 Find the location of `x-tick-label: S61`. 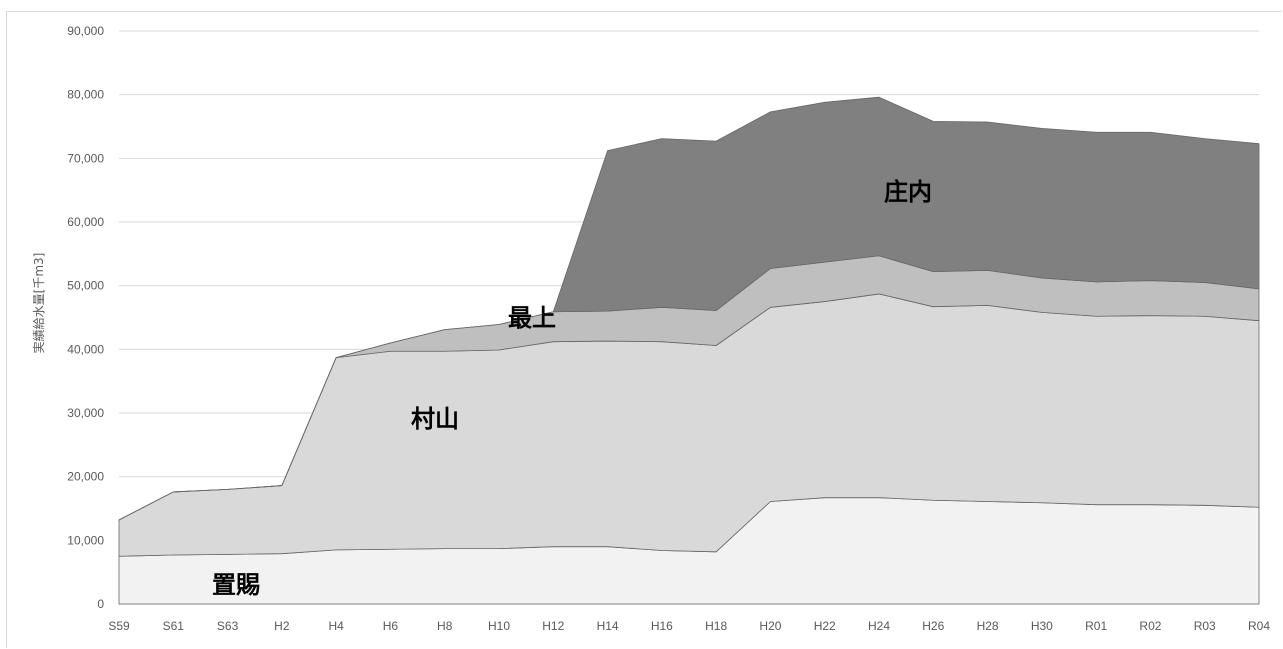

x-tick-label: S61 is located at coordinates (174, 626).